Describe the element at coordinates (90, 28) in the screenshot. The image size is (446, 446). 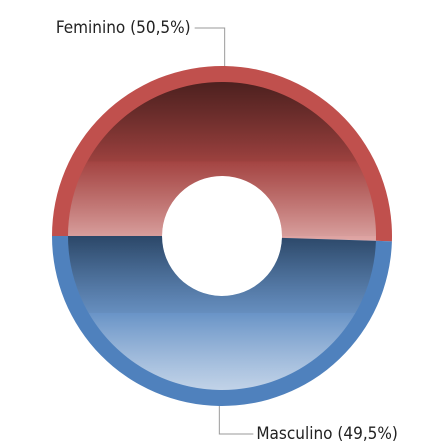
I see `category-name: Feminino` at that location.